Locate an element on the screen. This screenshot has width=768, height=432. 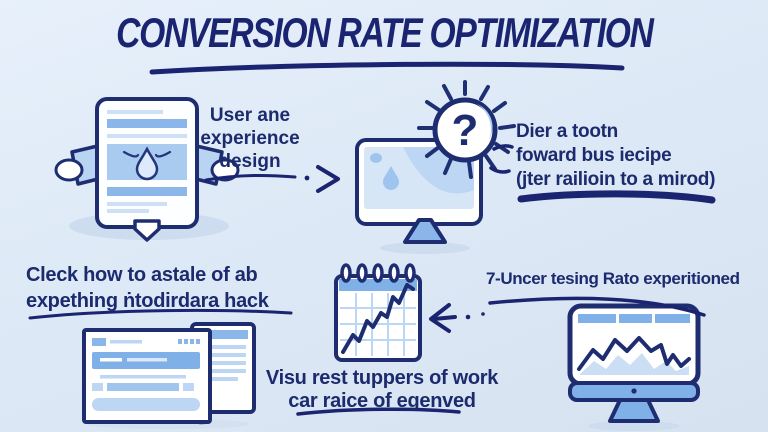
question-glyph: ? is located at coordinates (465, 130).